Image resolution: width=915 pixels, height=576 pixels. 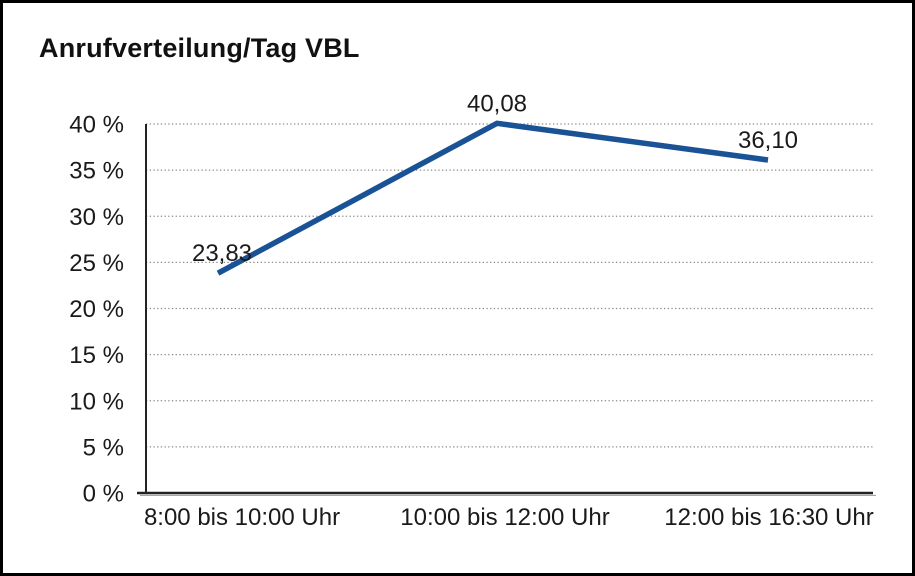 What do you see at coordinates (96, 355) in the screenshot?
I see `y-tick-label: 15 %` at bounding box center [96, 355].